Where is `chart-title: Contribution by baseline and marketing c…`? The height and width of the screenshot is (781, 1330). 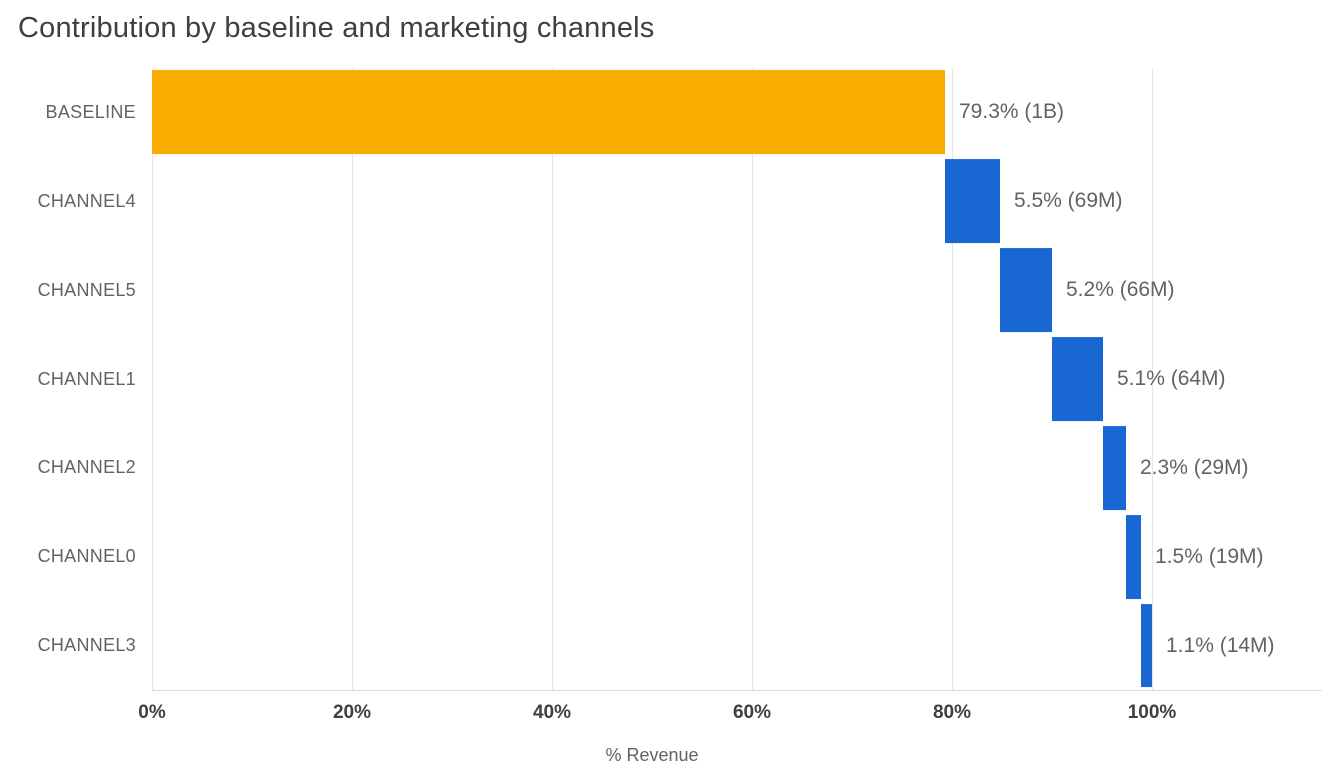
chart-title: Contribution by baseline and marketing c… is located at coordinates (336, 28).